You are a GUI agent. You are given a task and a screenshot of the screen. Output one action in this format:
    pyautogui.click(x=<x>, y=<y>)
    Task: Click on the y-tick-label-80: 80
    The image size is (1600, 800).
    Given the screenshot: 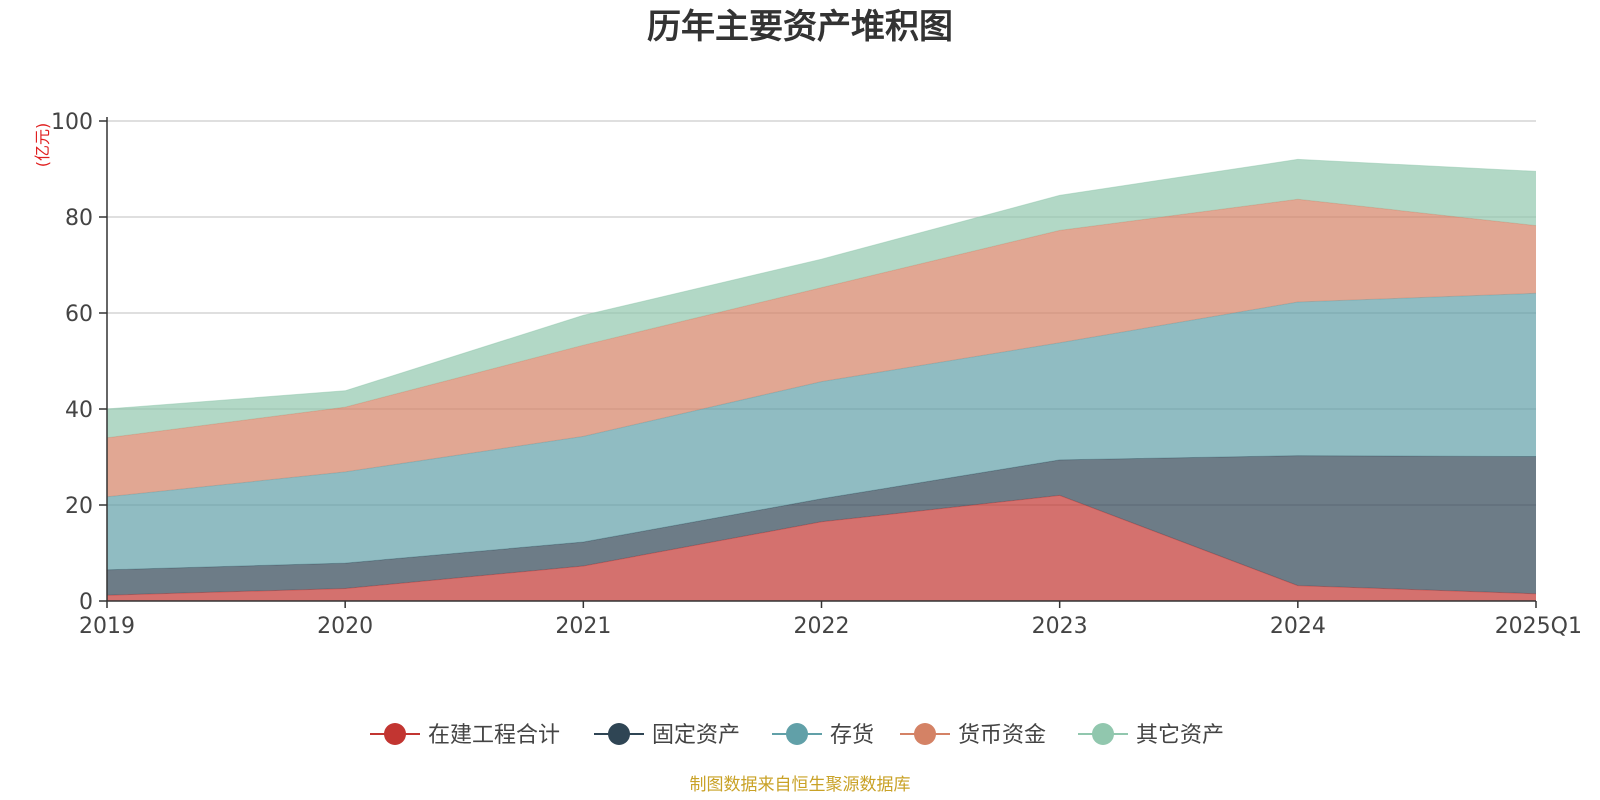 What is the action you would take?
    pyautogui.click(x=79, y=218)
    